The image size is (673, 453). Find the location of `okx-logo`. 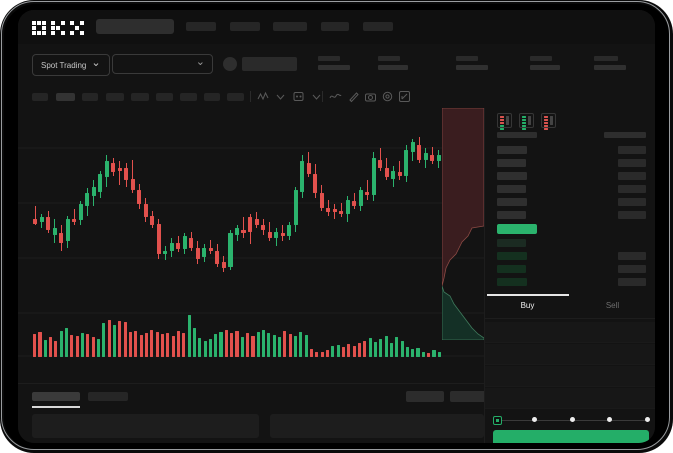

okx-logo is located at coordinates (59, 28).